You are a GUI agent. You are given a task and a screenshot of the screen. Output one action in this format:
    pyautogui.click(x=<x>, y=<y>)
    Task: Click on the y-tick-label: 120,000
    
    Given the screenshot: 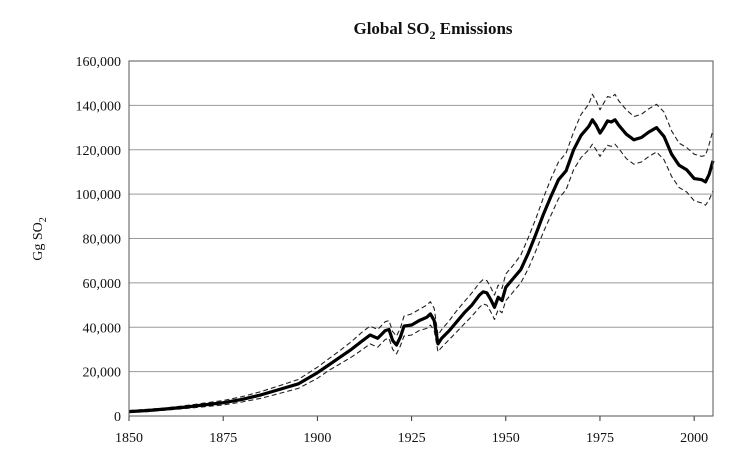 What is the action you would take?
    pyautogui.click(x=99, y=151)
    